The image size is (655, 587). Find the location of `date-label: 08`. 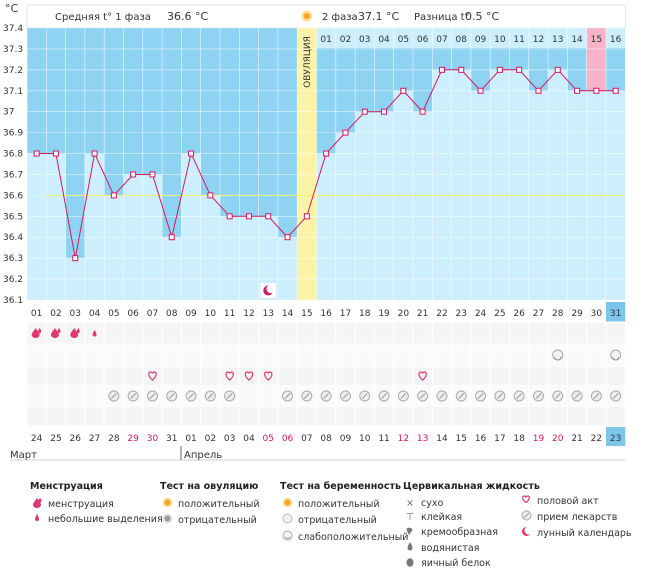

date-label: 08 is located at coordinates (326, 439).